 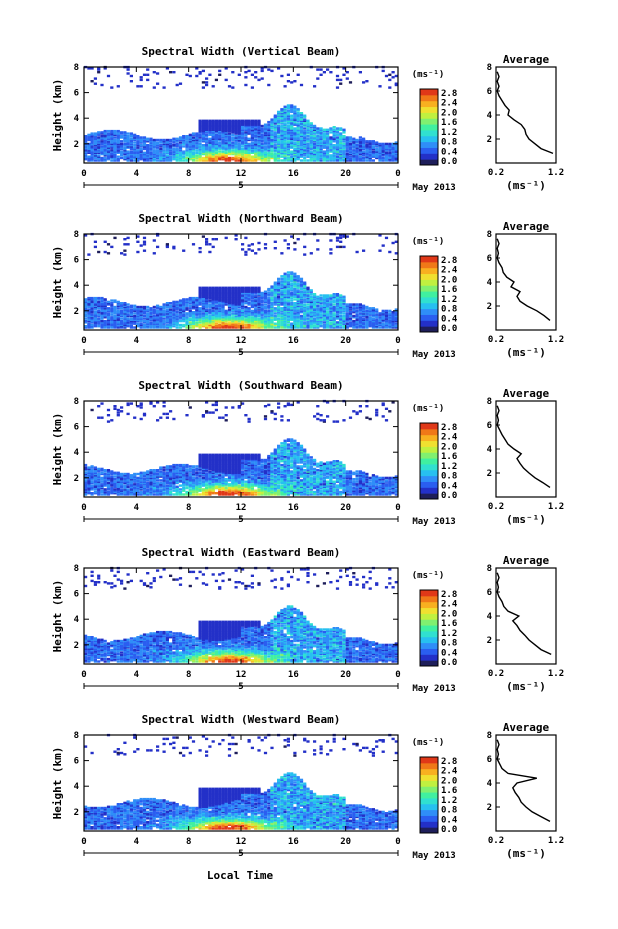 I want to click on average-frame, so click(x=526, y=115).